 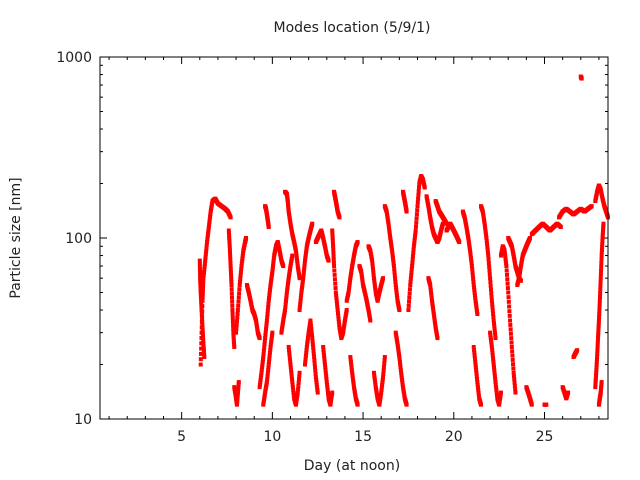 I want to click on x-axis-label: Day (at noon), so click(x=352, y=466).